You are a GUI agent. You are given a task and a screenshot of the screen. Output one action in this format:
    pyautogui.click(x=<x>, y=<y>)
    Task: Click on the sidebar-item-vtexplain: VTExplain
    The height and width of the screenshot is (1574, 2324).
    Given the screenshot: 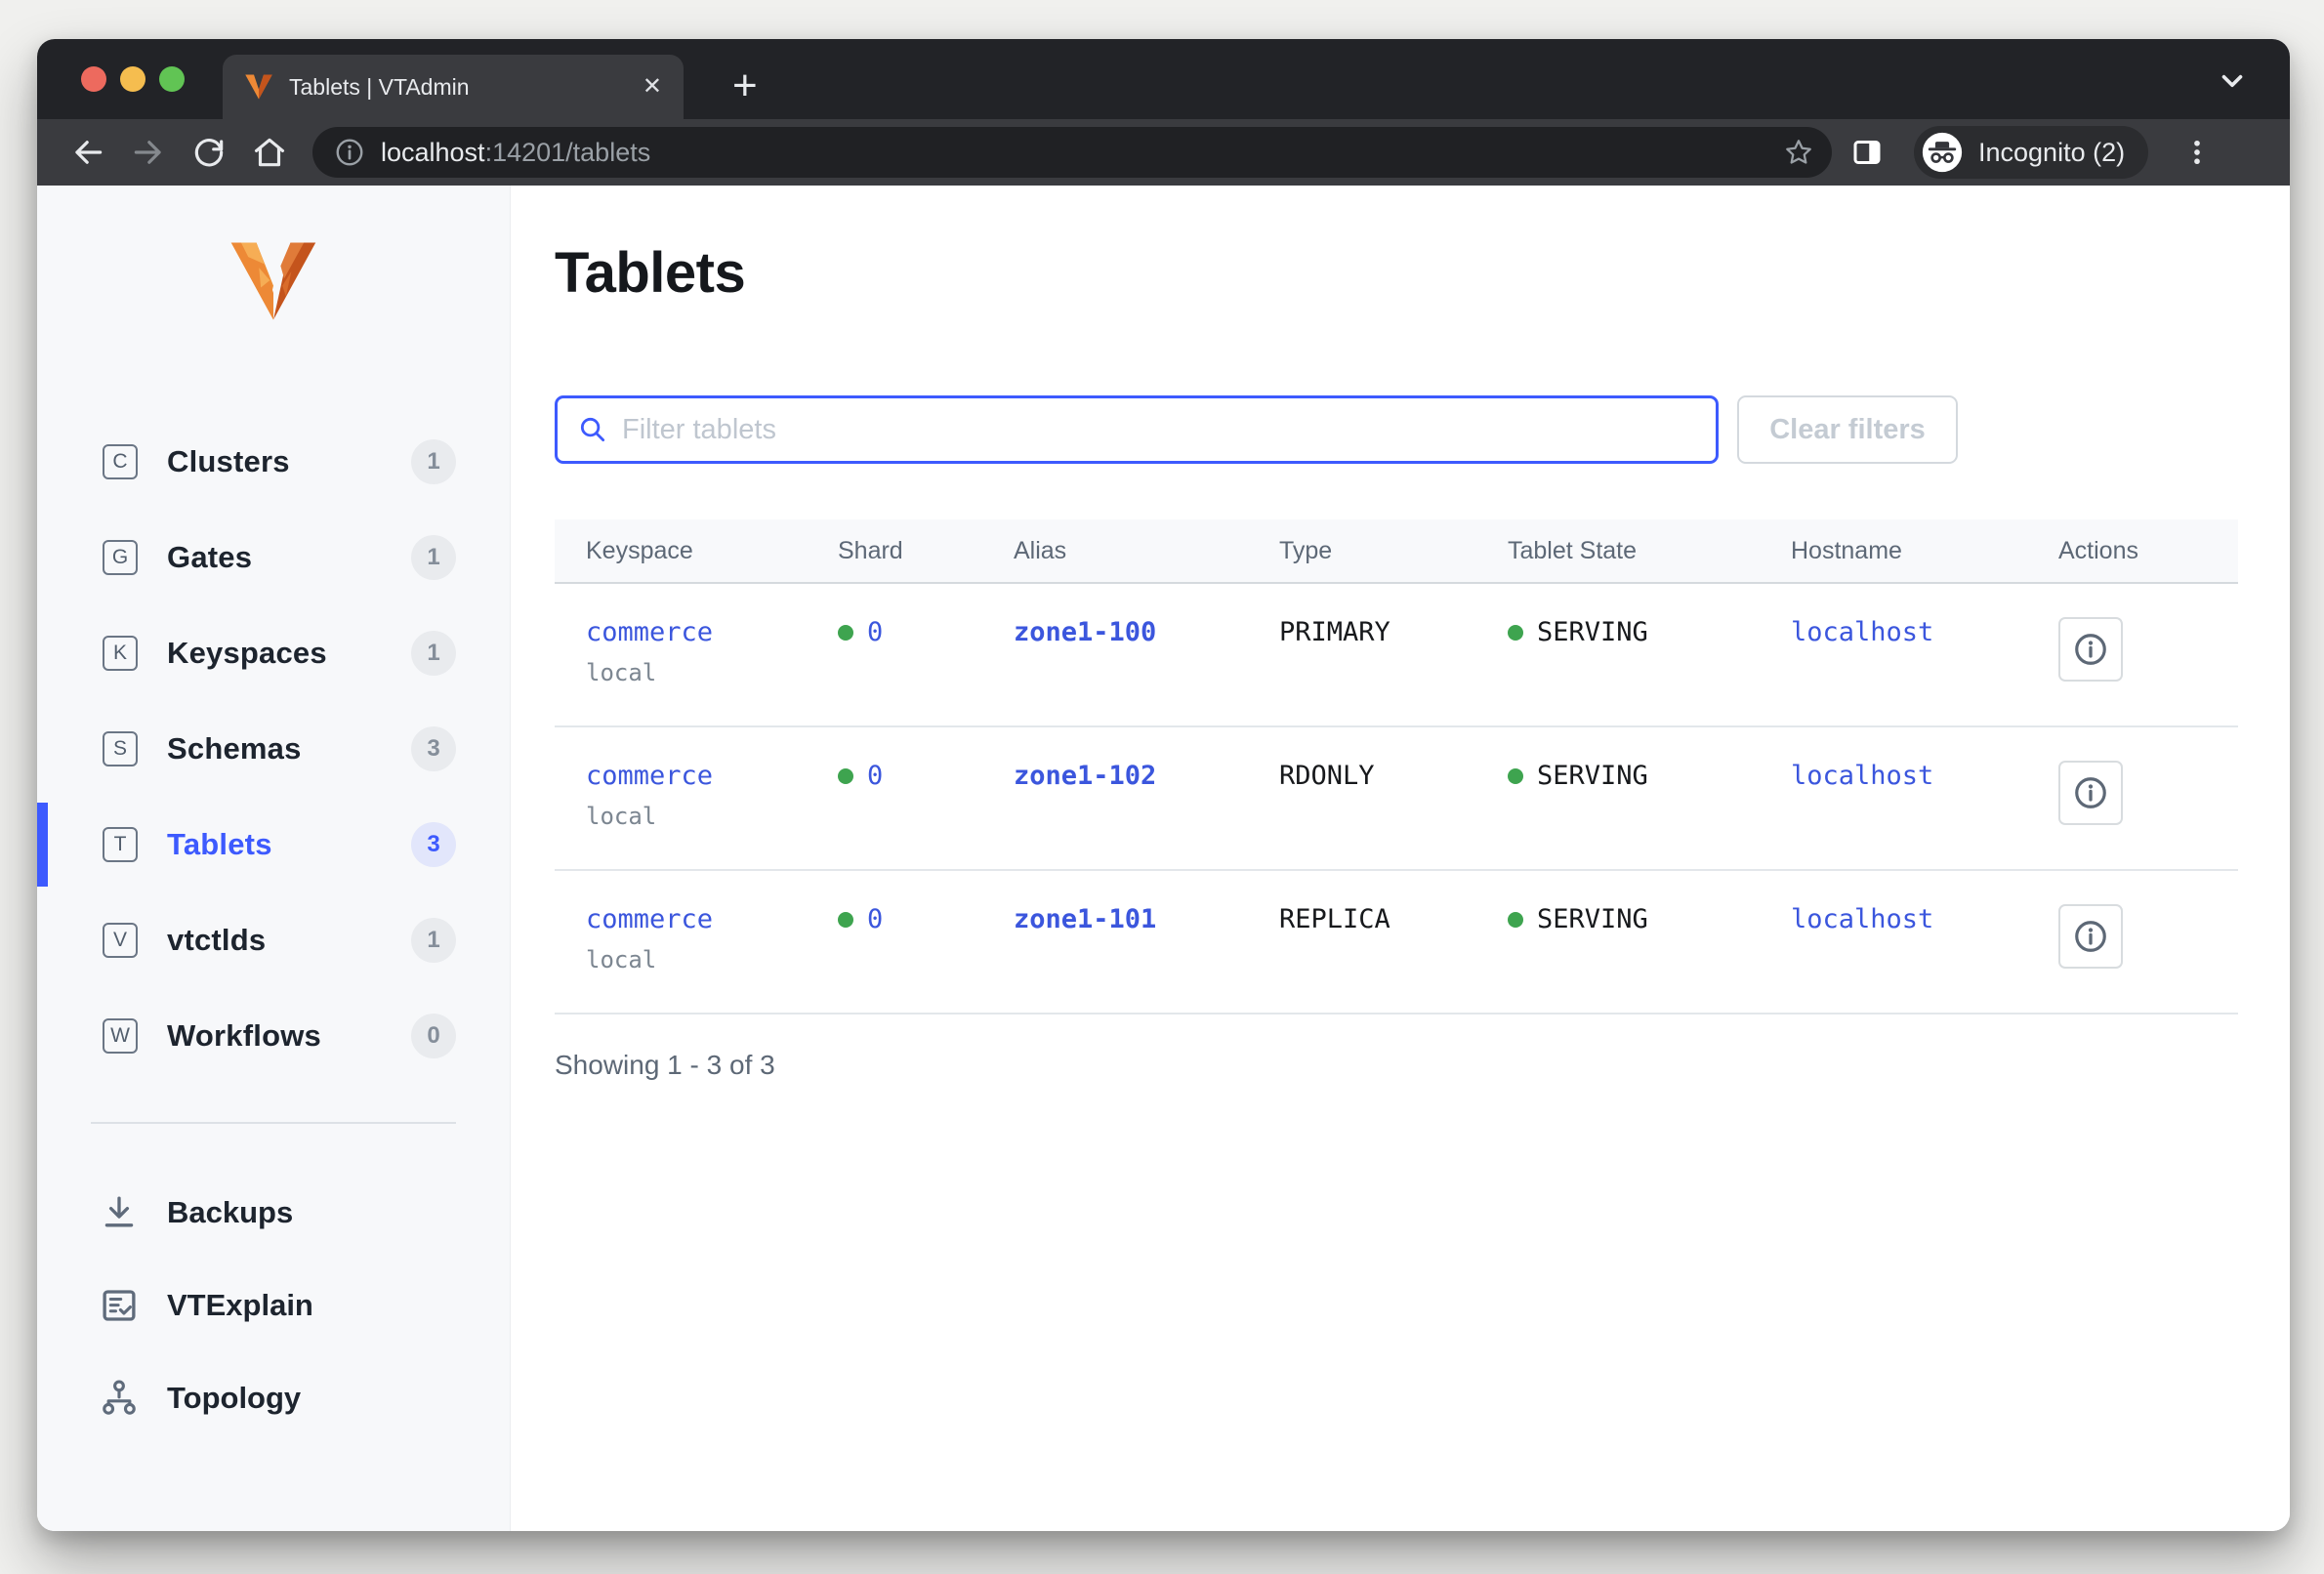 What is the action you would take?
    pyautogui.click(x=305, y=1305)
    